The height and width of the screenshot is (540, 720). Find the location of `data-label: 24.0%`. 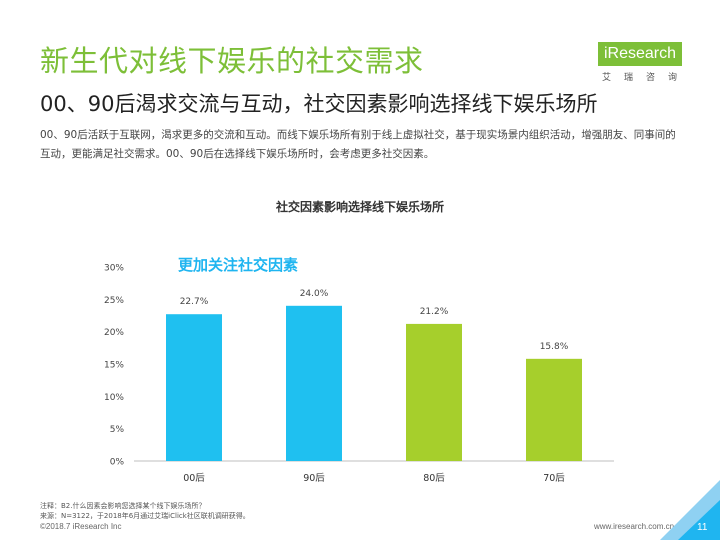

data-label: 24.0% is located at coordinates (314, 294).